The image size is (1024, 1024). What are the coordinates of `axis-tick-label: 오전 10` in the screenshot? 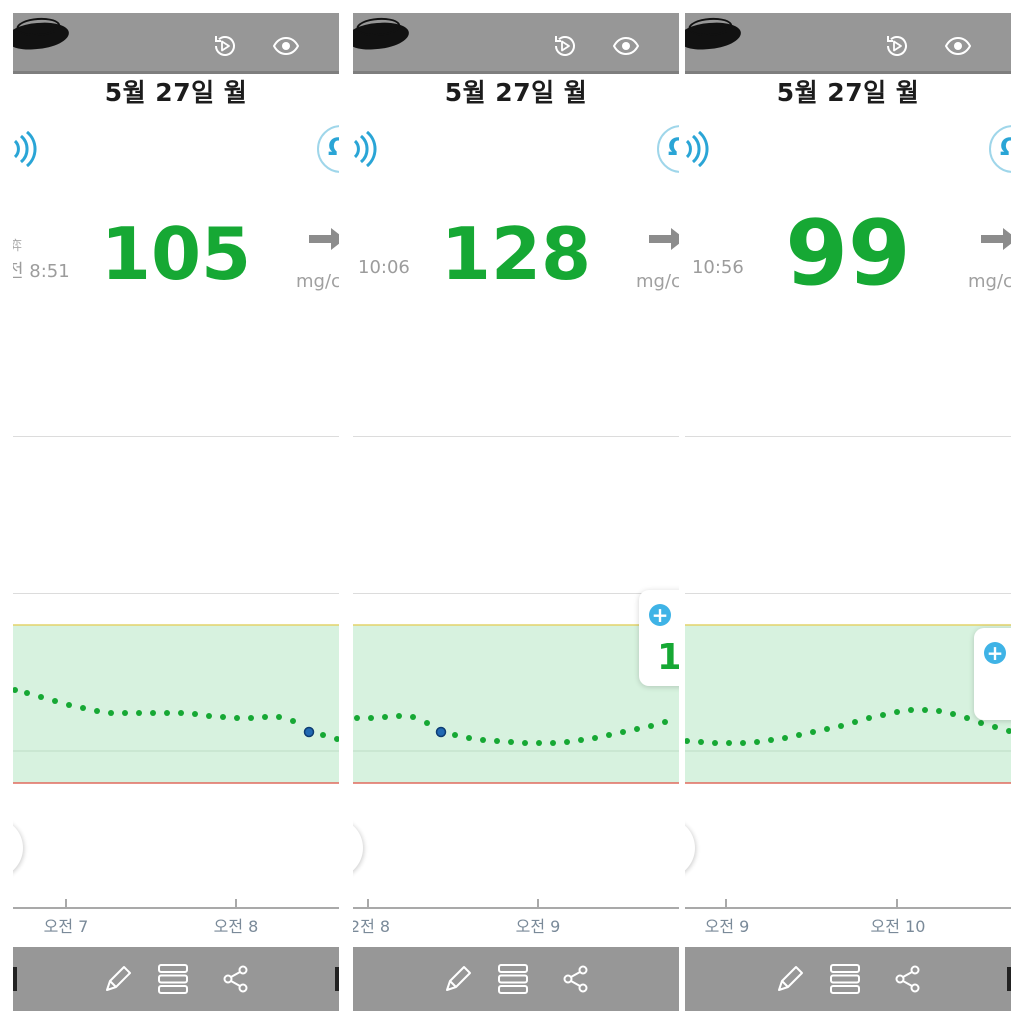 It's located at (898, 926).